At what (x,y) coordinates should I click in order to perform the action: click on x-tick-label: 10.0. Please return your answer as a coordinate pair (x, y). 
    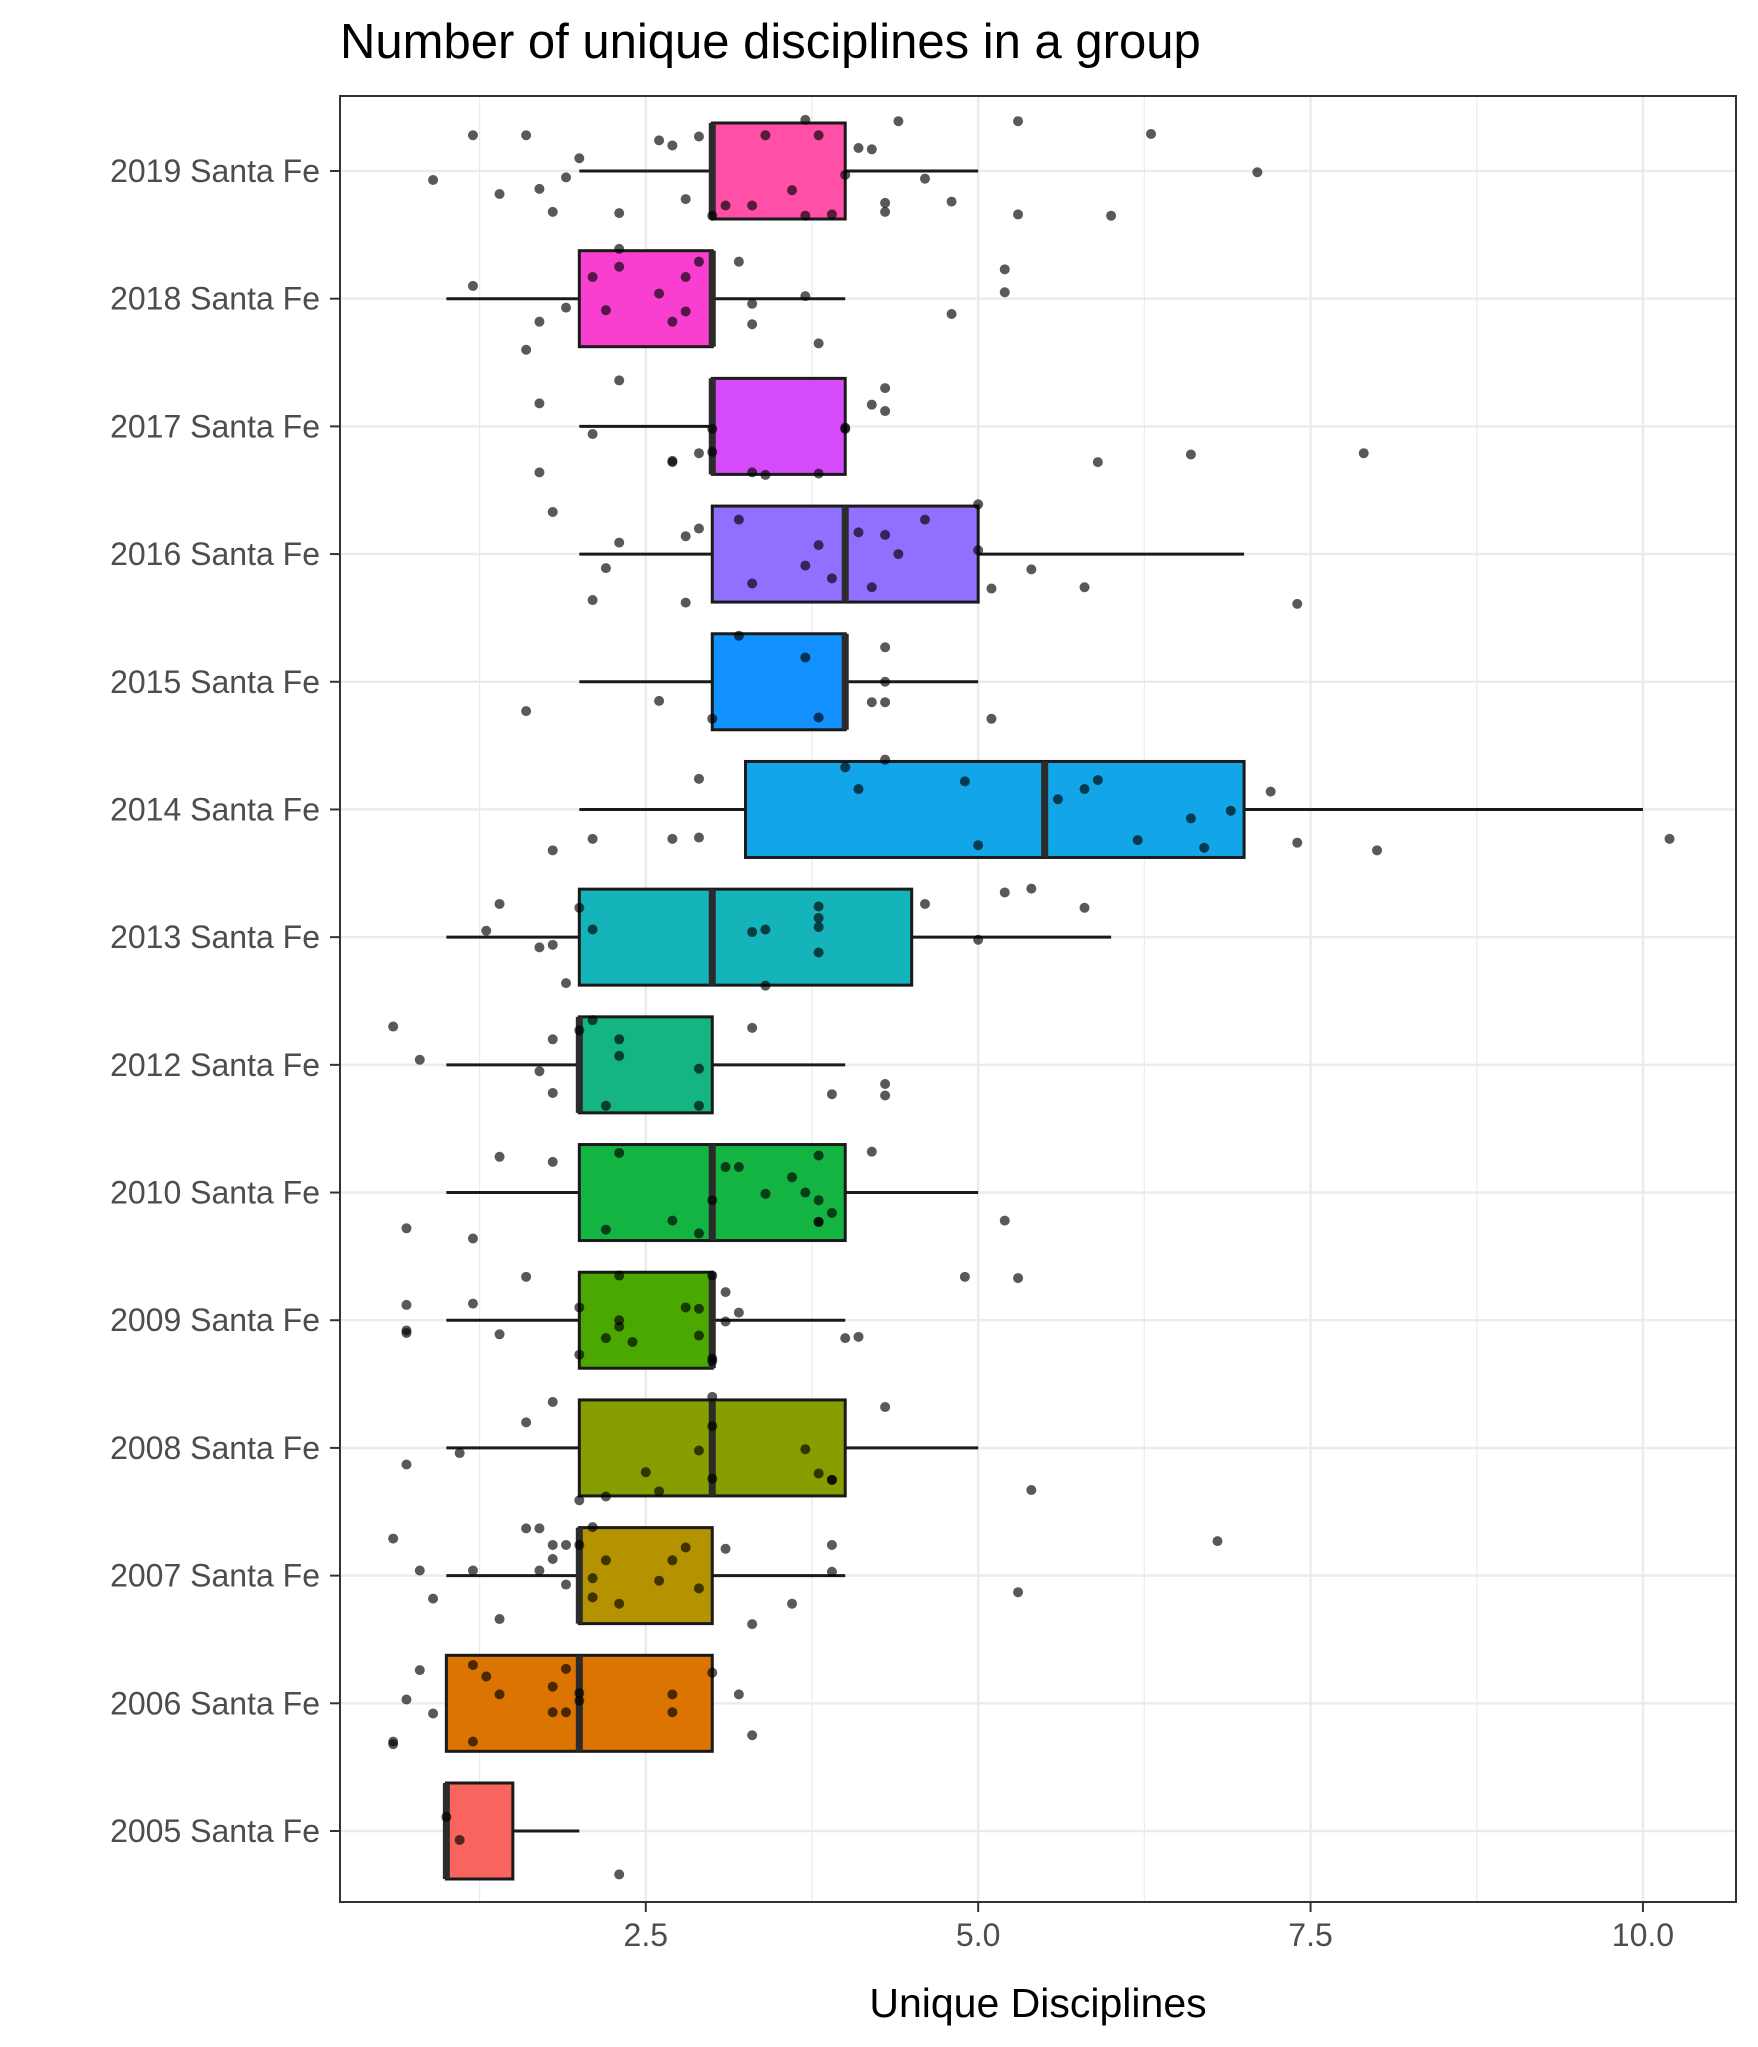
    Looking at the image, I should click on (1643, 1935).